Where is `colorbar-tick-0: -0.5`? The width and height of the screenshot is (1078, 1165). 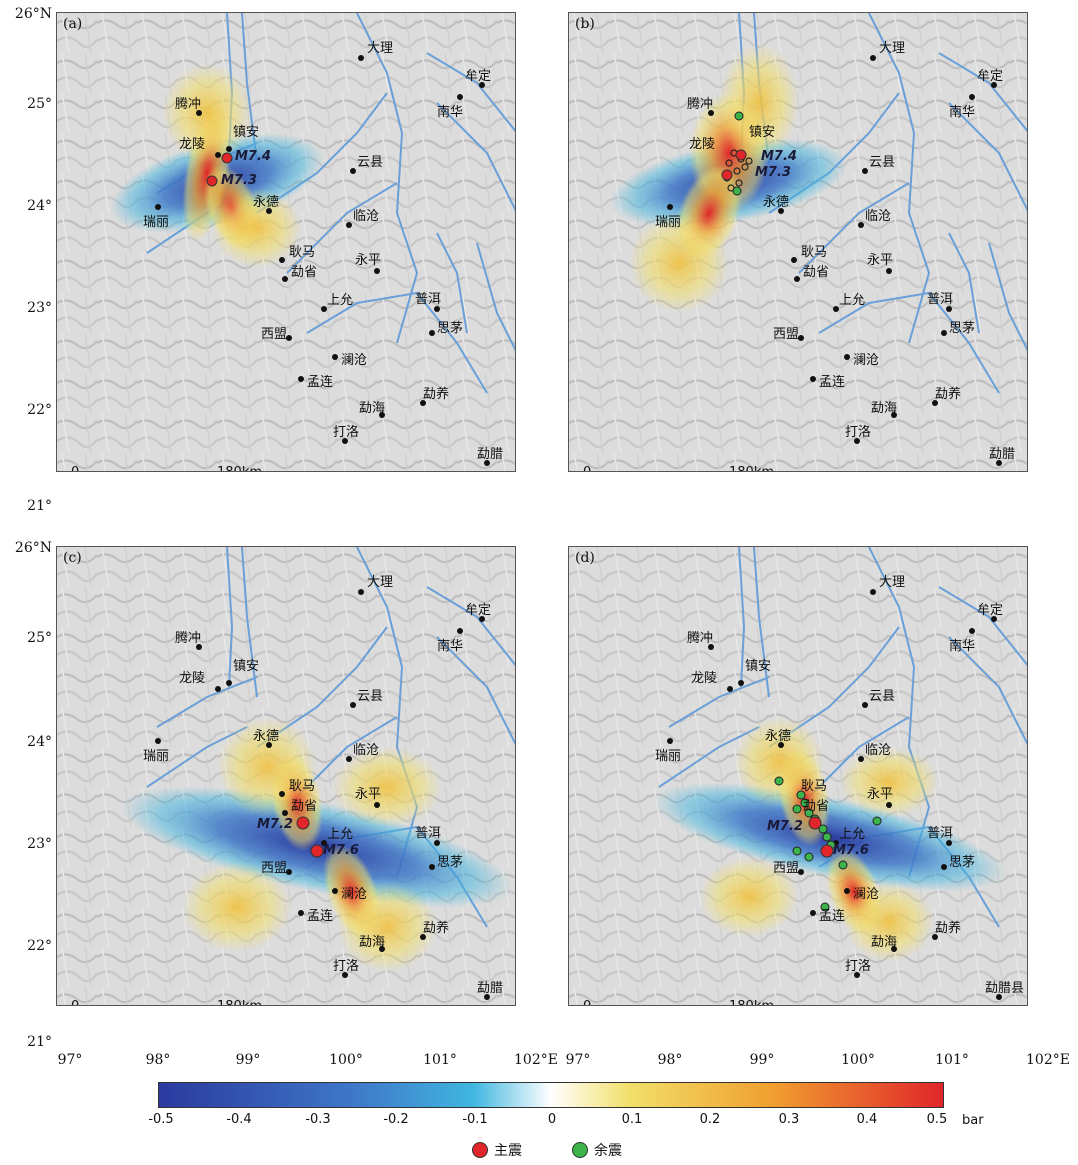 colorbar-tick-0: -0.5 is located at coordinates (161, 1119).